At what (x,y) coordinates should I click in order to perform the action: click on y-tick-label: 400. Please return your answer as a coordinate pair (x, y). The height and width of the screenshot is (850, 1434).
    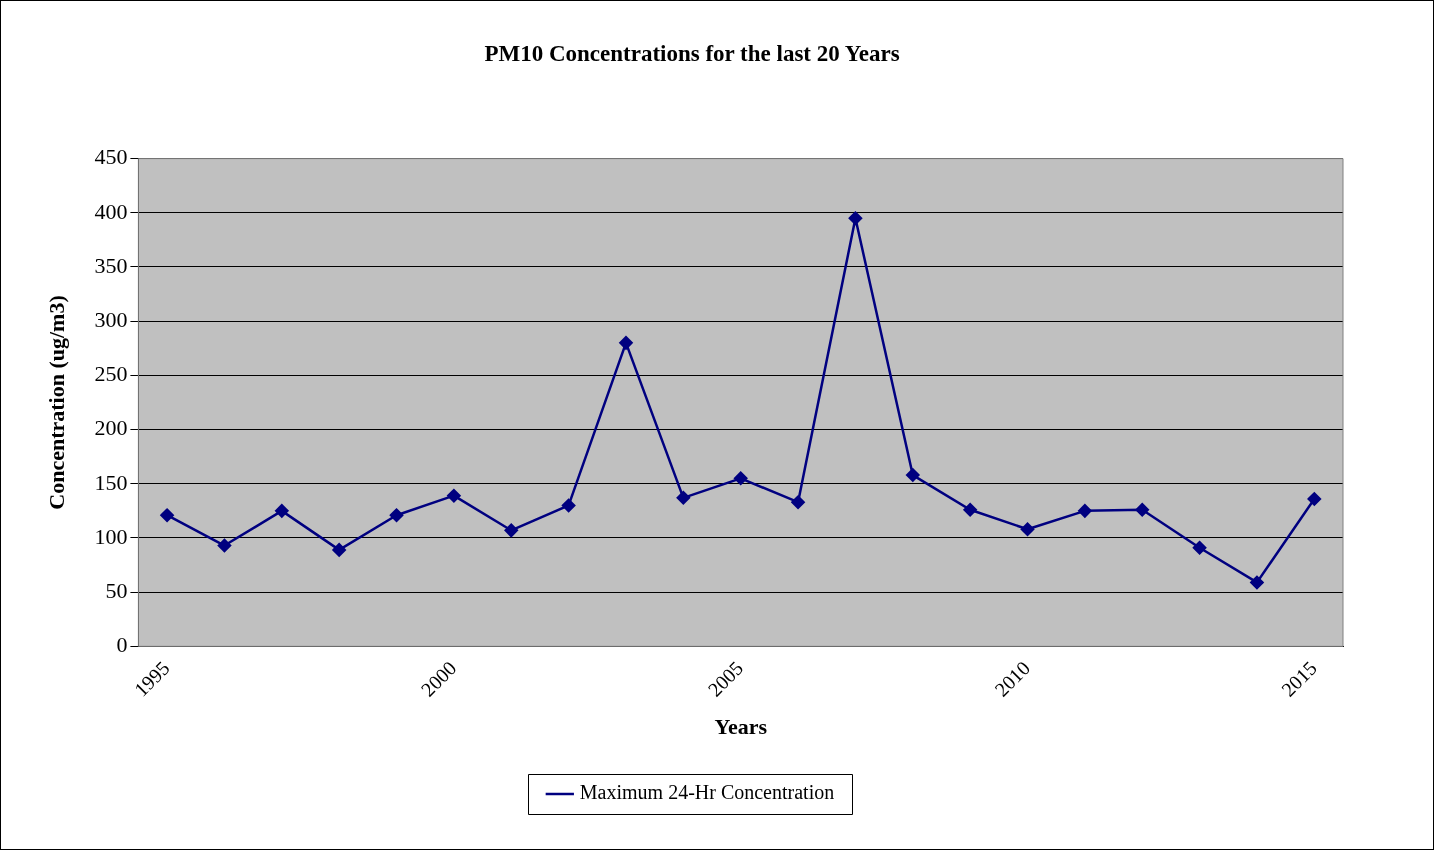
    Looking at the image, I should click on (111, 211).